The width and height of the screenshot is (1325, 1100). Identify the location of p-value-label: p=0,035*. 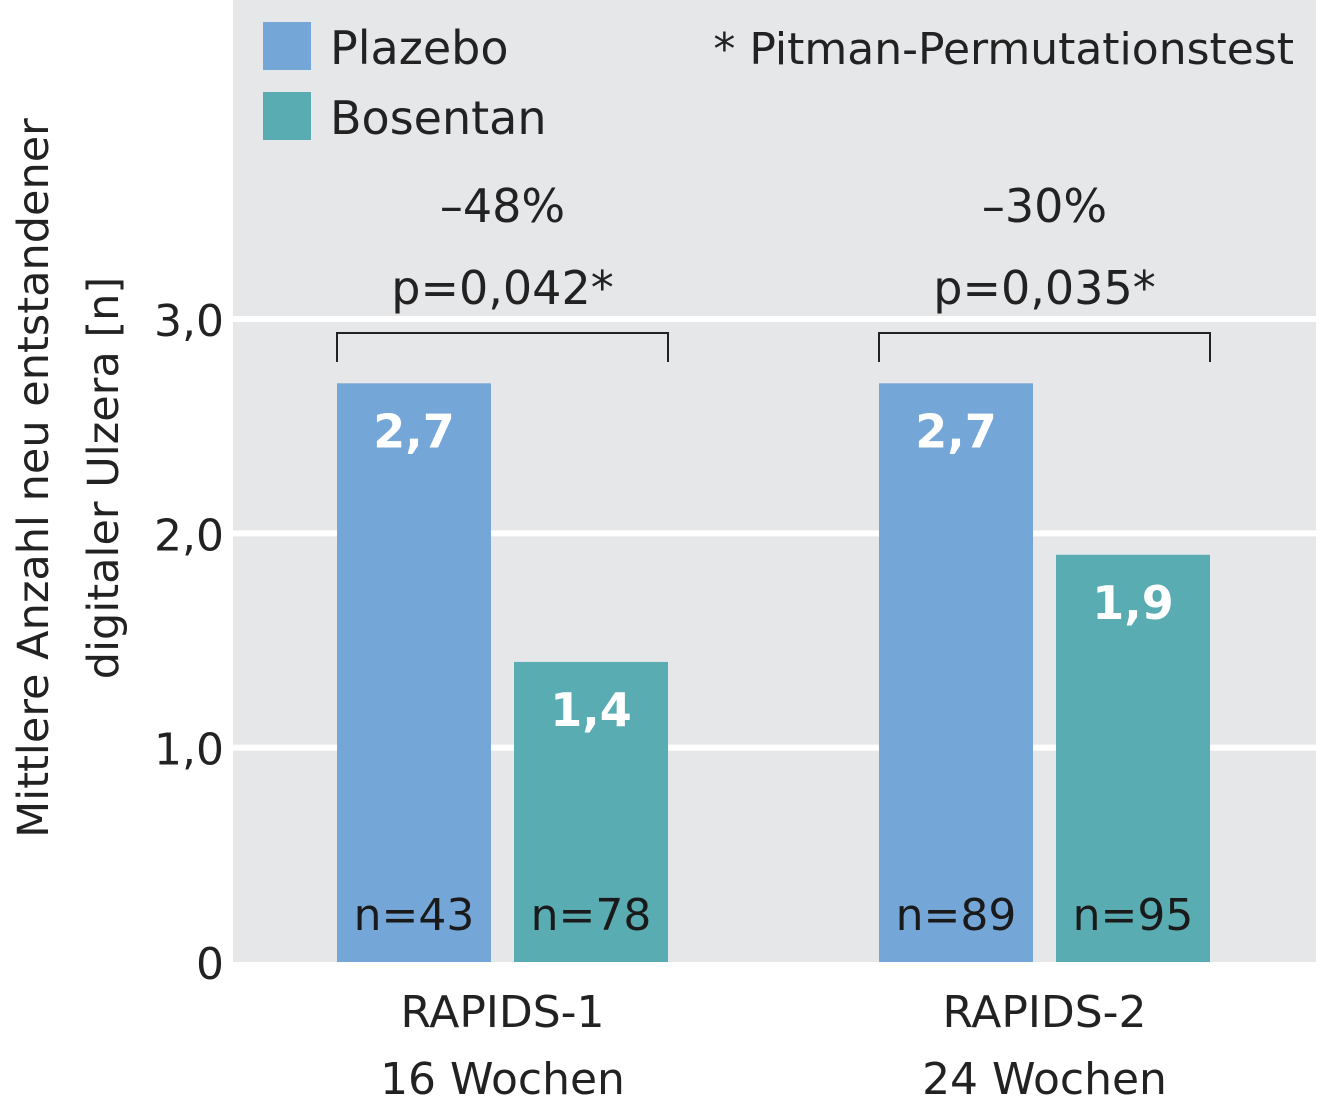
(1044, 288).